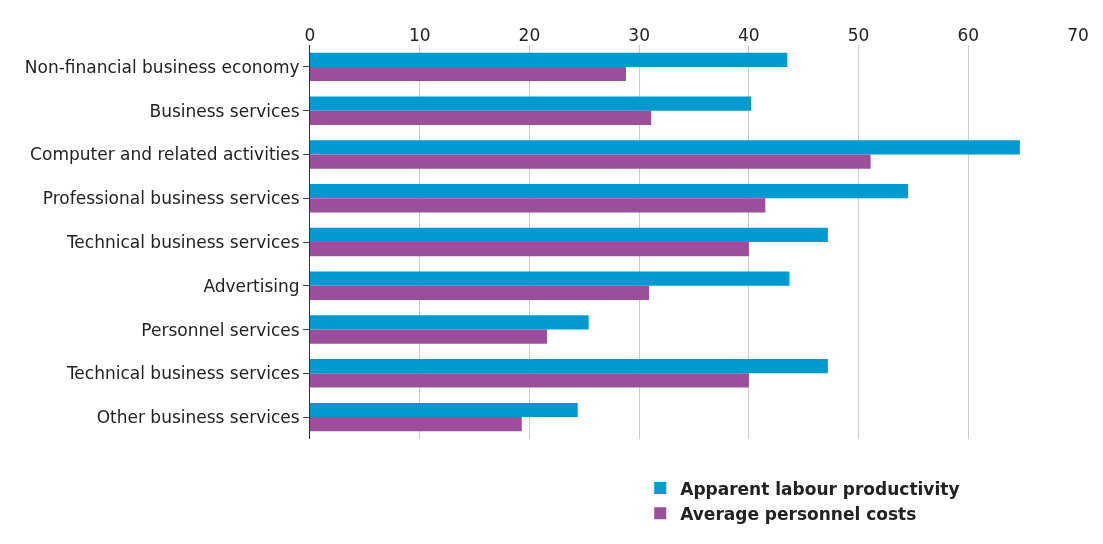 This screenshot has width=1103, height=544. Describe the element at coordinates (310, 34) in the screenshot. I see `x-tick-label: 0` at that location.